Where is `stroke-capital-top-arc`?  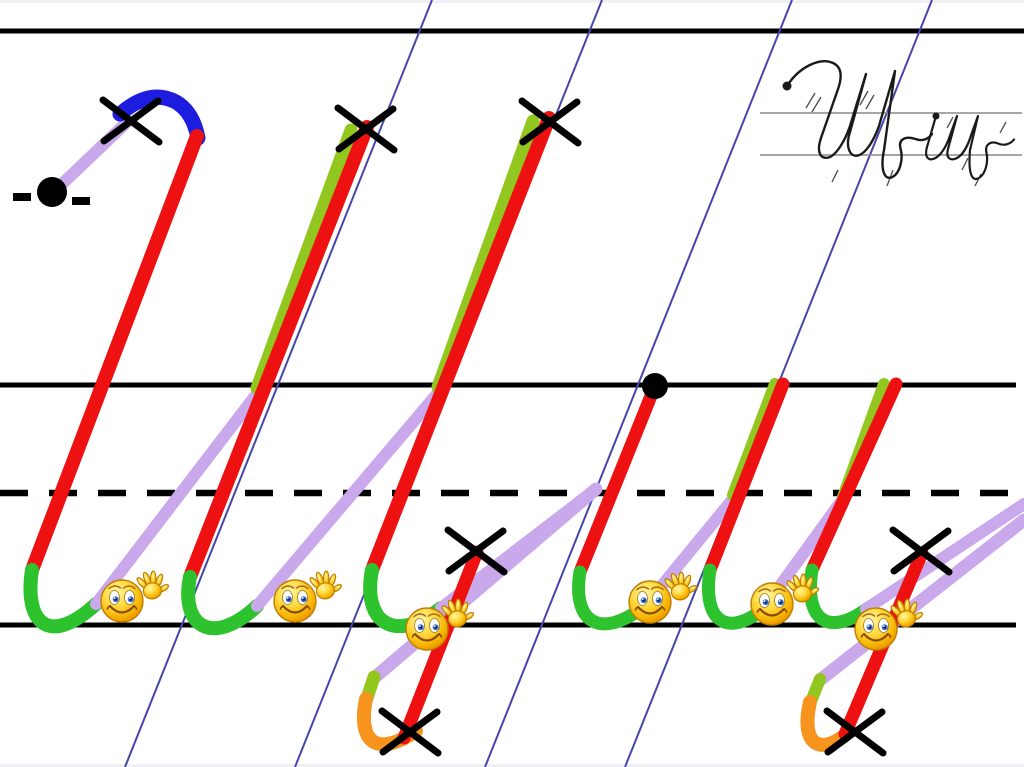
stroke-capital-top-arc is located at coordinates (159, 117).